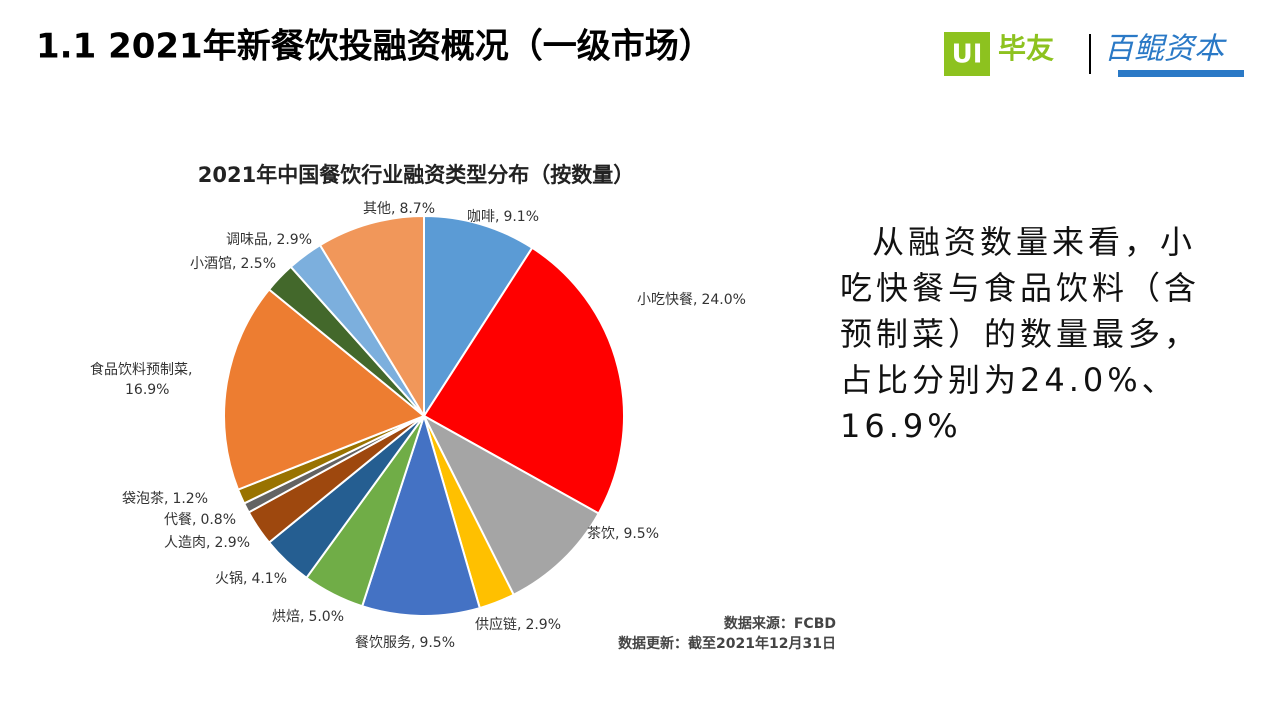 The width and height of the screenshot is (1280, 724). I want to click on slice-category: 代餐, so click(178, 520).